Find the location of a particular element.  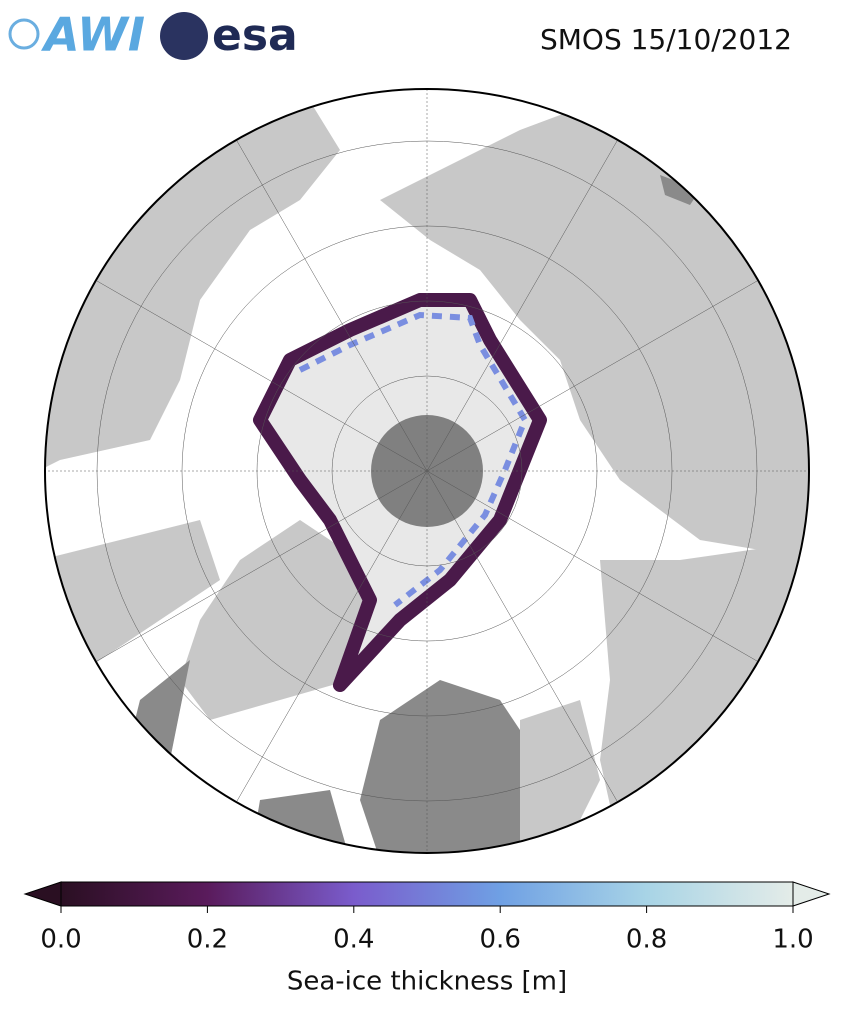

colorbar-label: Sea-ice thickness [m] is located at coordinates (427, 982).